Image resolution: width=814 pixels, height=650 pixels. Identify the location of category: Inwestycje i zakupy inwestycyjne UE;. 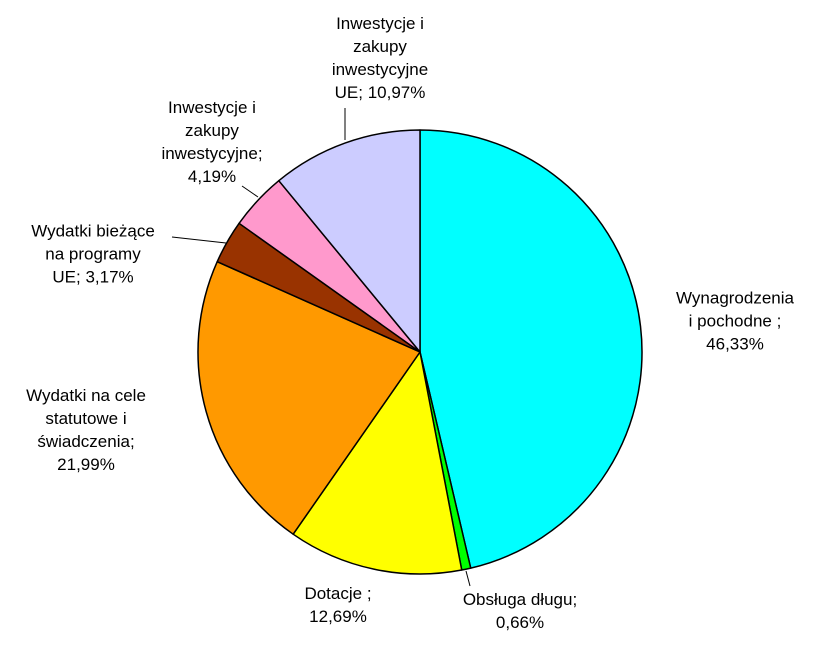
(380, 58).